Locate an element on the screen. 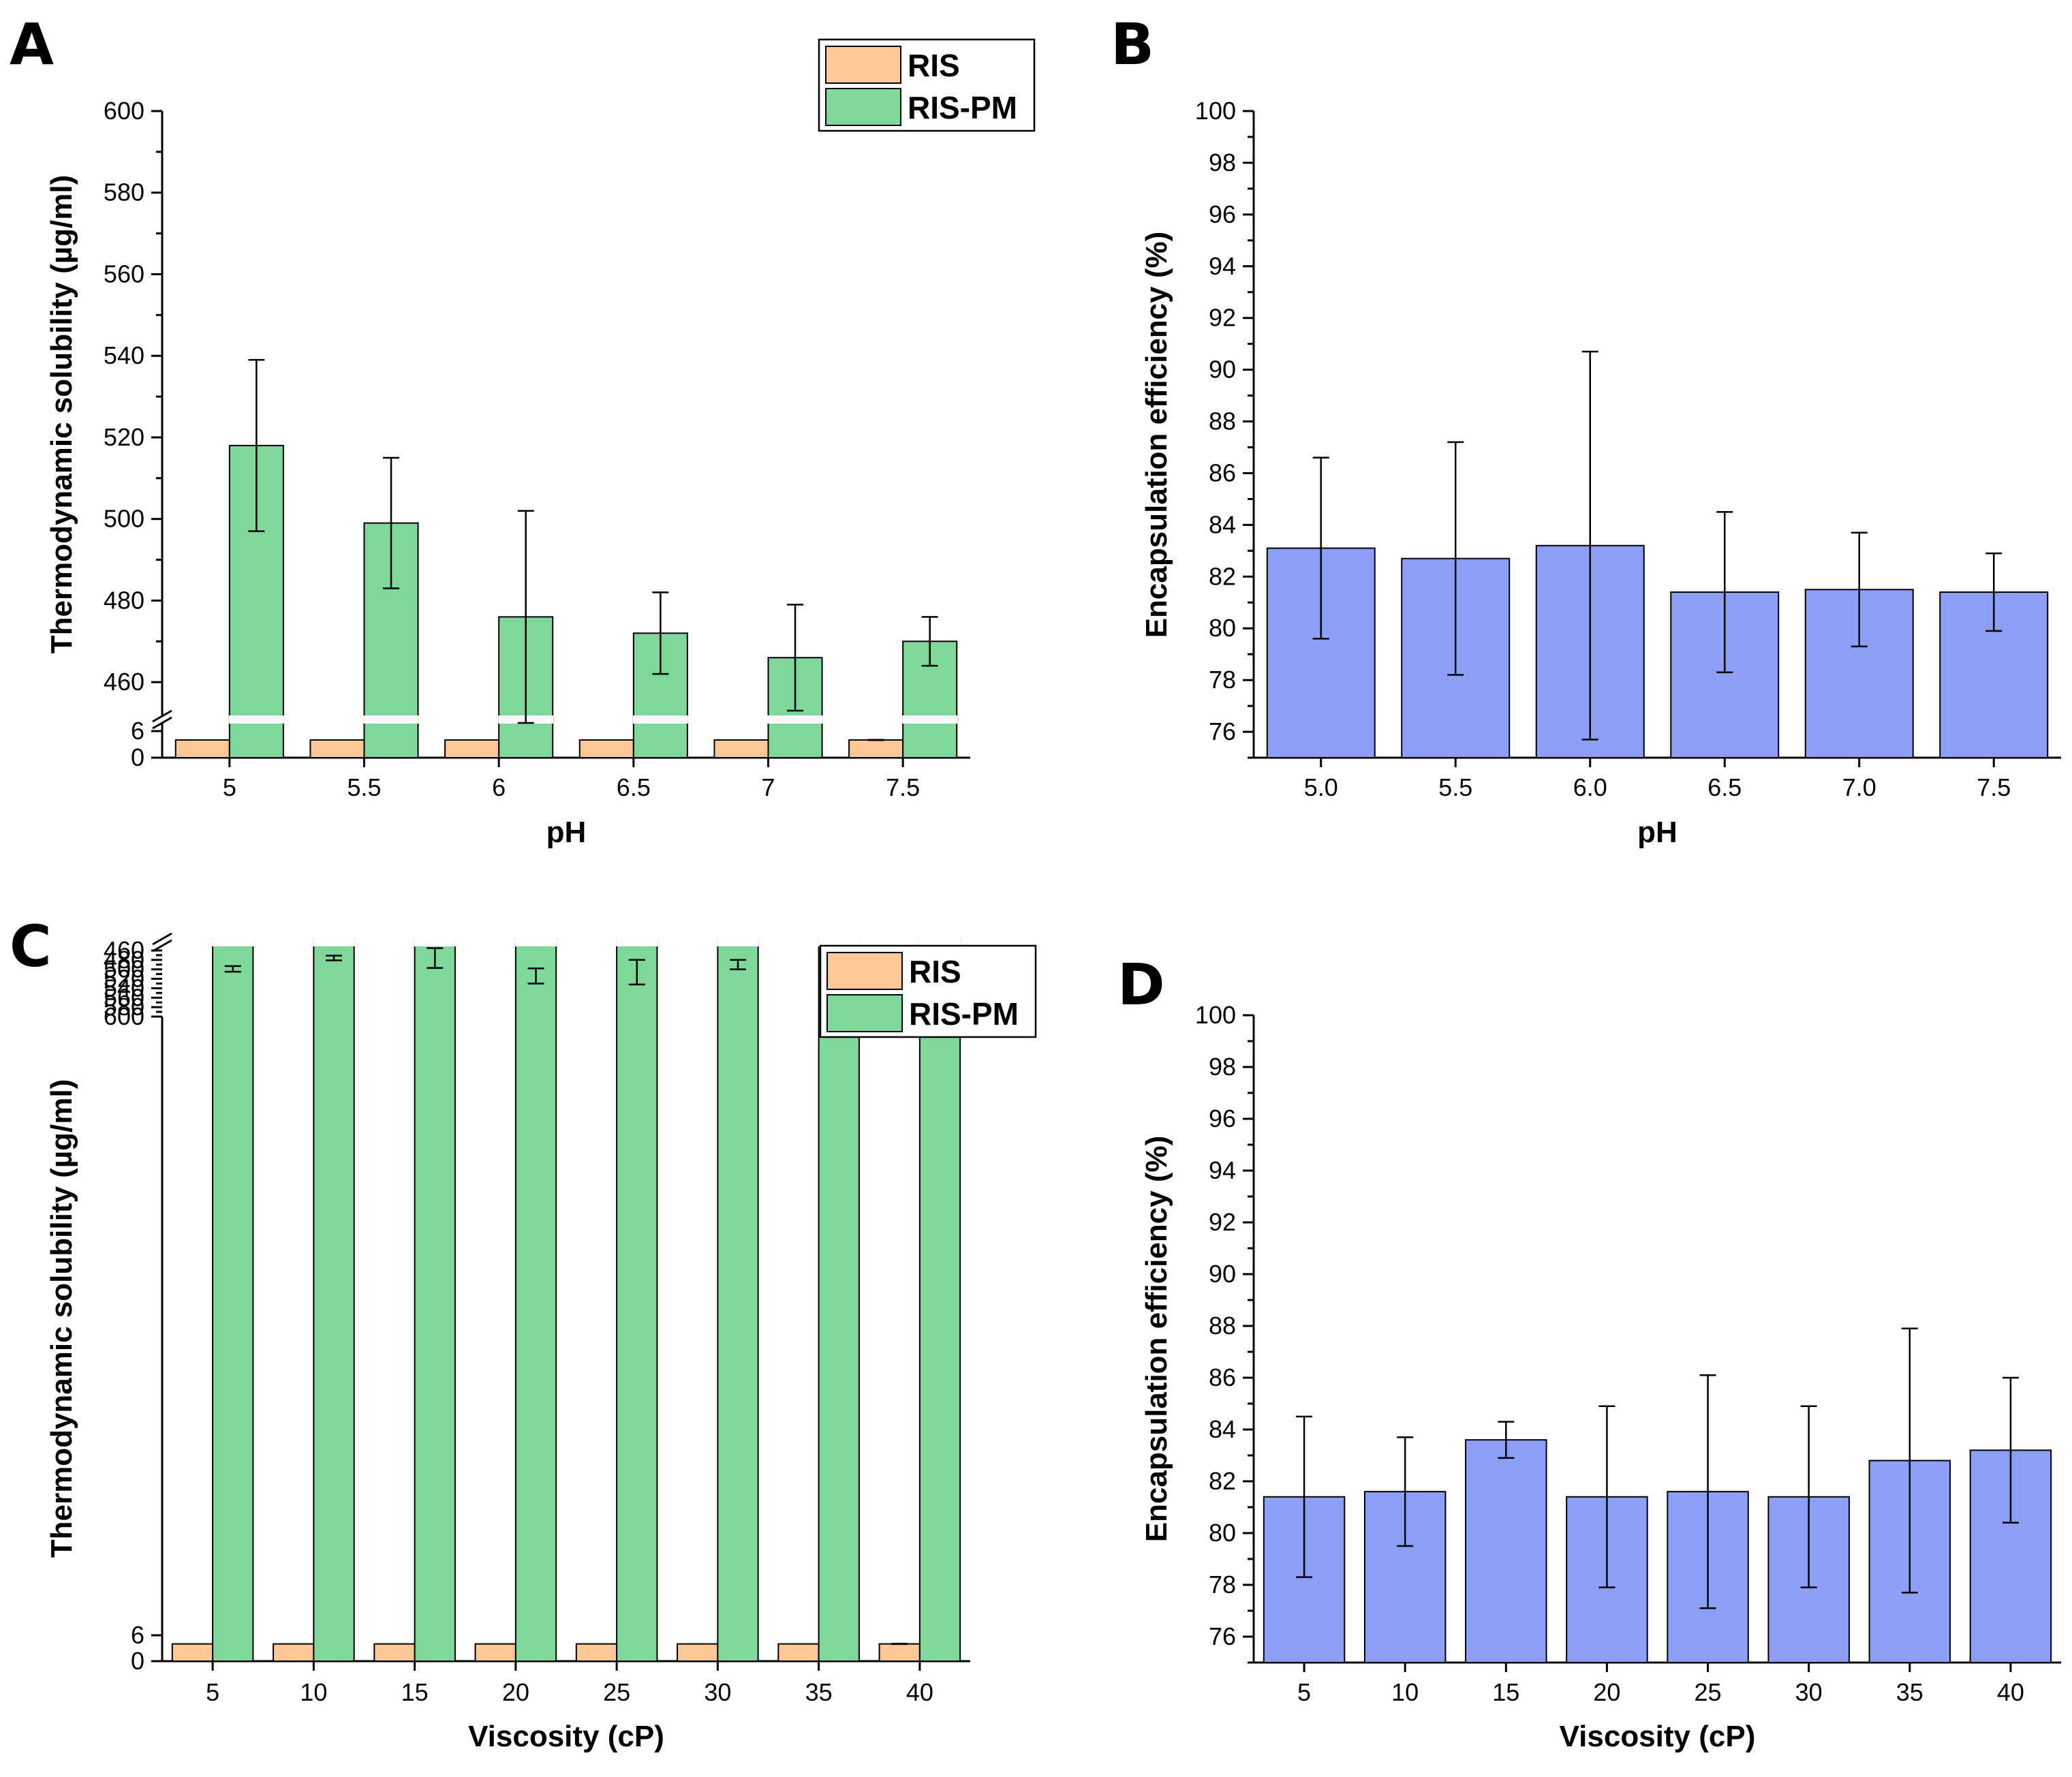 The width and height of the screenshot is (2072, 1777). x-tick-label-C-35: 35 is located at coordinates (819, 1692).